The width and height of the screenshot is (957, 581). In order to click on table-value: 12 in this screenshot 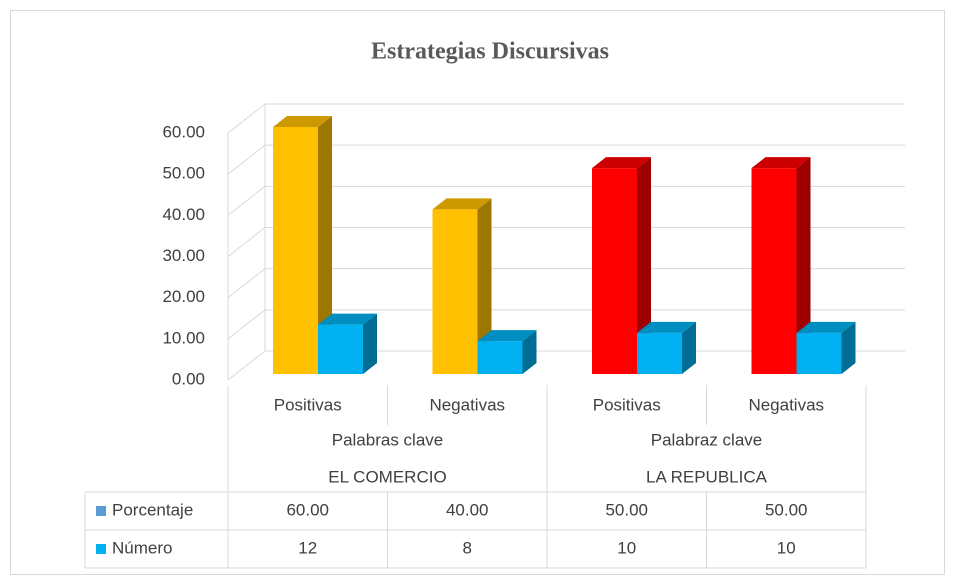, I will do `click(307, 547)`.